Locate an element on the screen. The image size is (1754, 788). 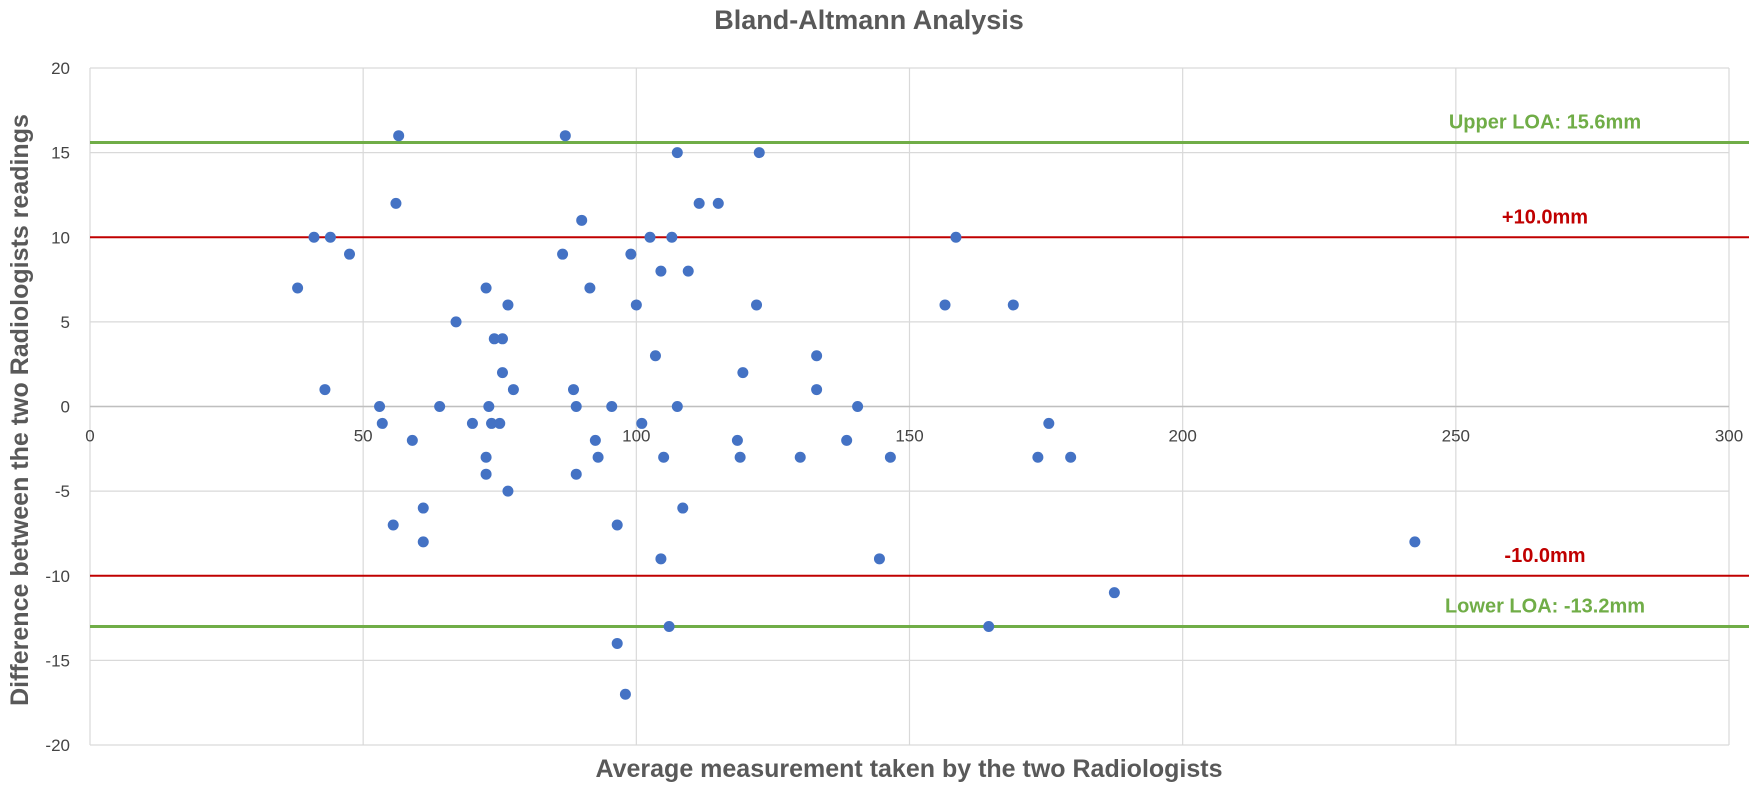
x-tick-label-2: 100 is located at coordinates (636, 436).